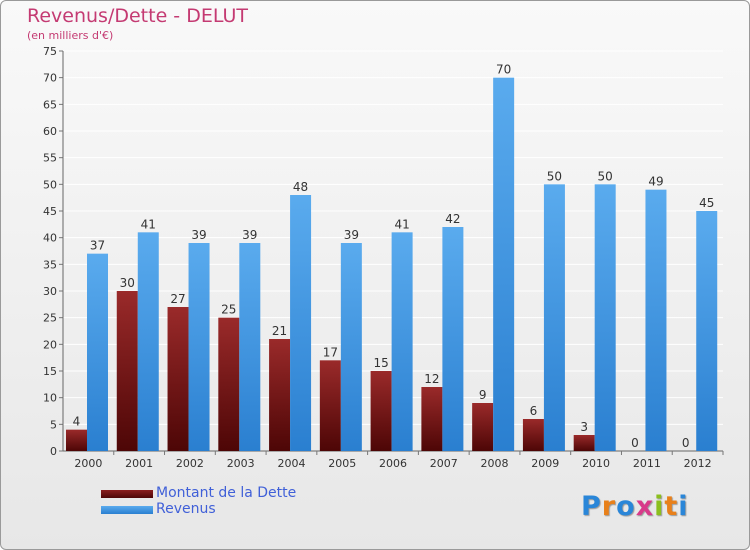 The width and height of the screenshot is (750, 550). Describe the element at coordinates (88, 463) in the screenshot. I see `x-tick-label: 2000` at that location.